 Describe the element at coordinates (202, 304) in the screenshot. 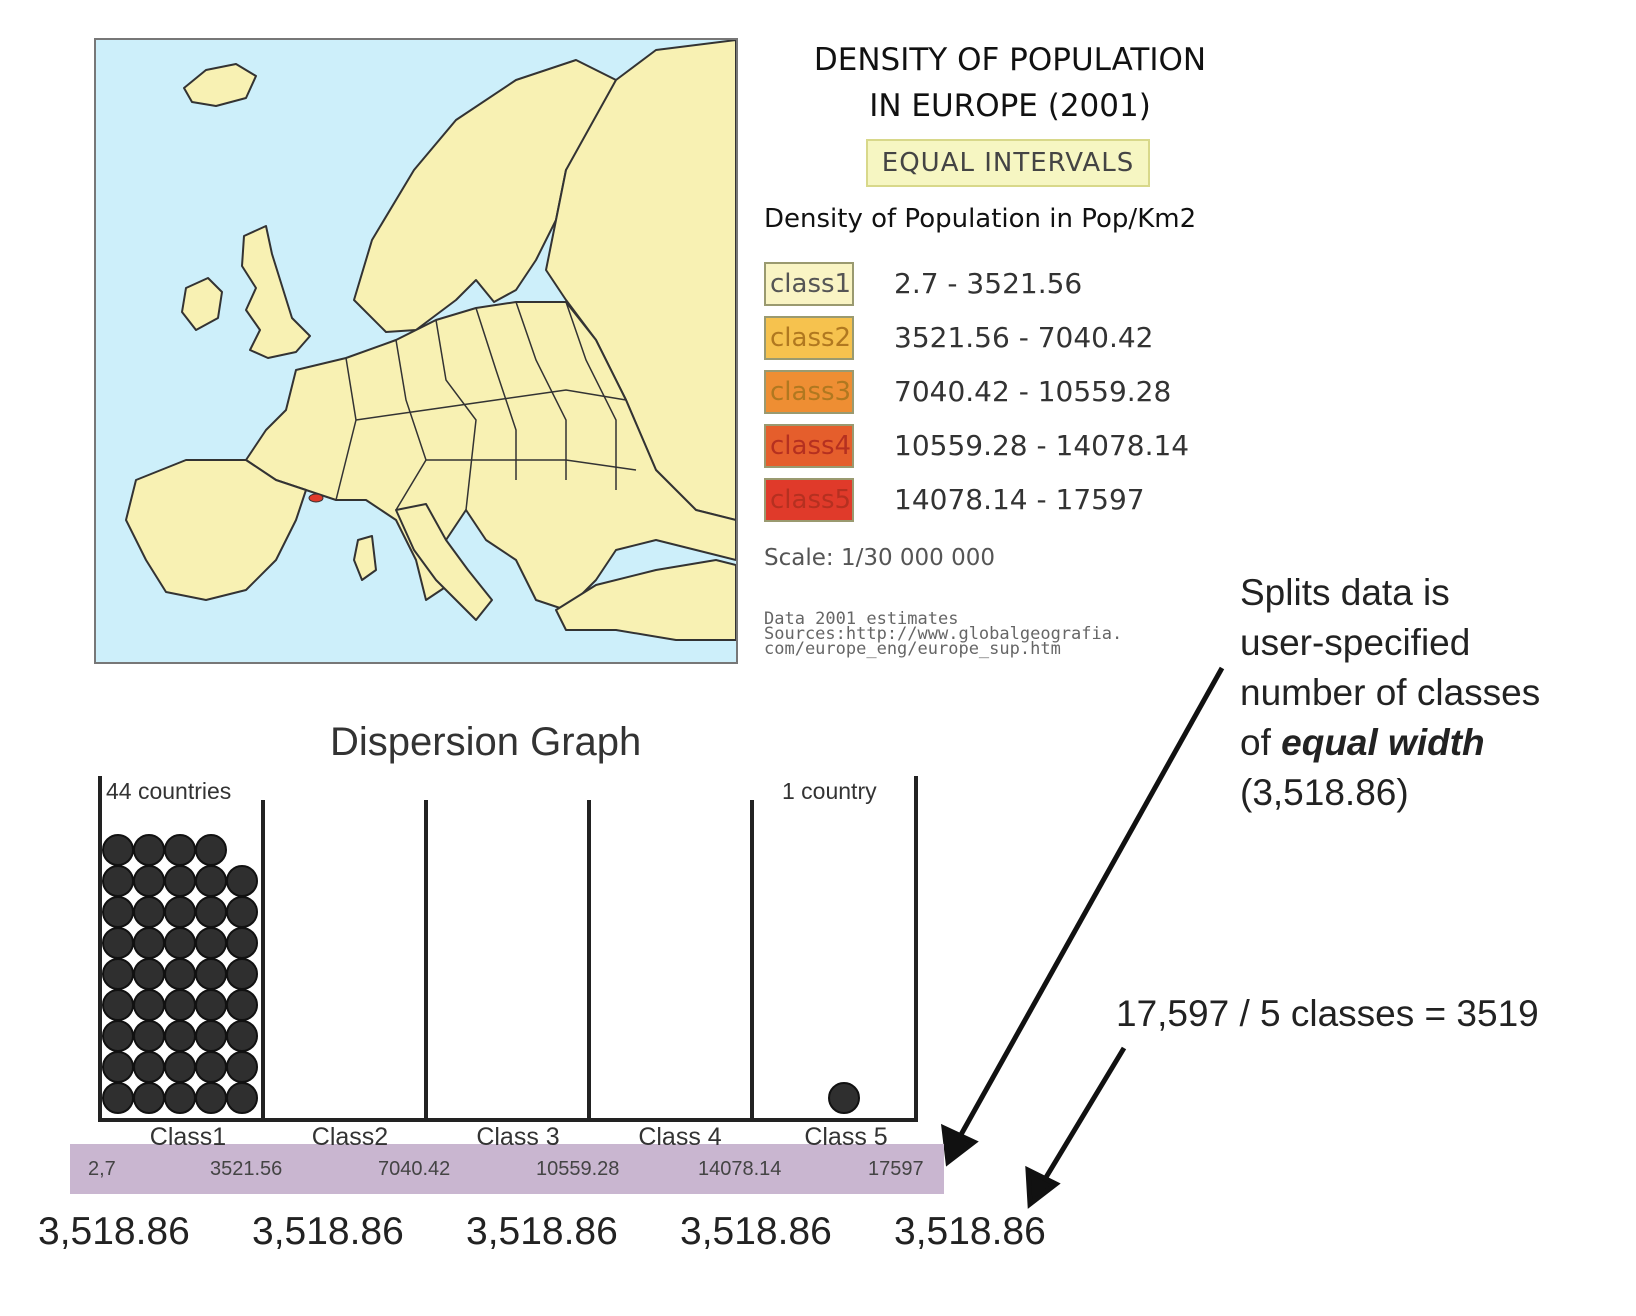

I see `ireland-shape` at that location.